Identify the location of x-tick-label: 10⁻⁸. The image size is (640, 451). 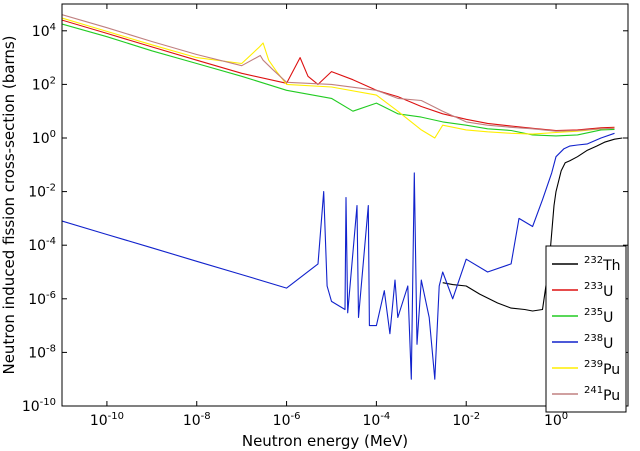
(197, 420).